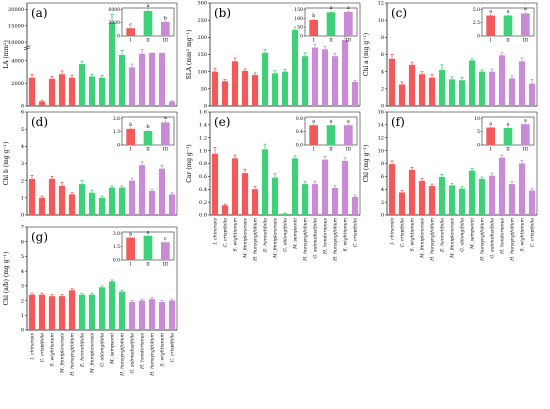  What do you see at coordinates (142, 23) in the screenshot?
I see `inset-a: 0 3000 6000 c Ia II b III` at bounding box center [142, 23].